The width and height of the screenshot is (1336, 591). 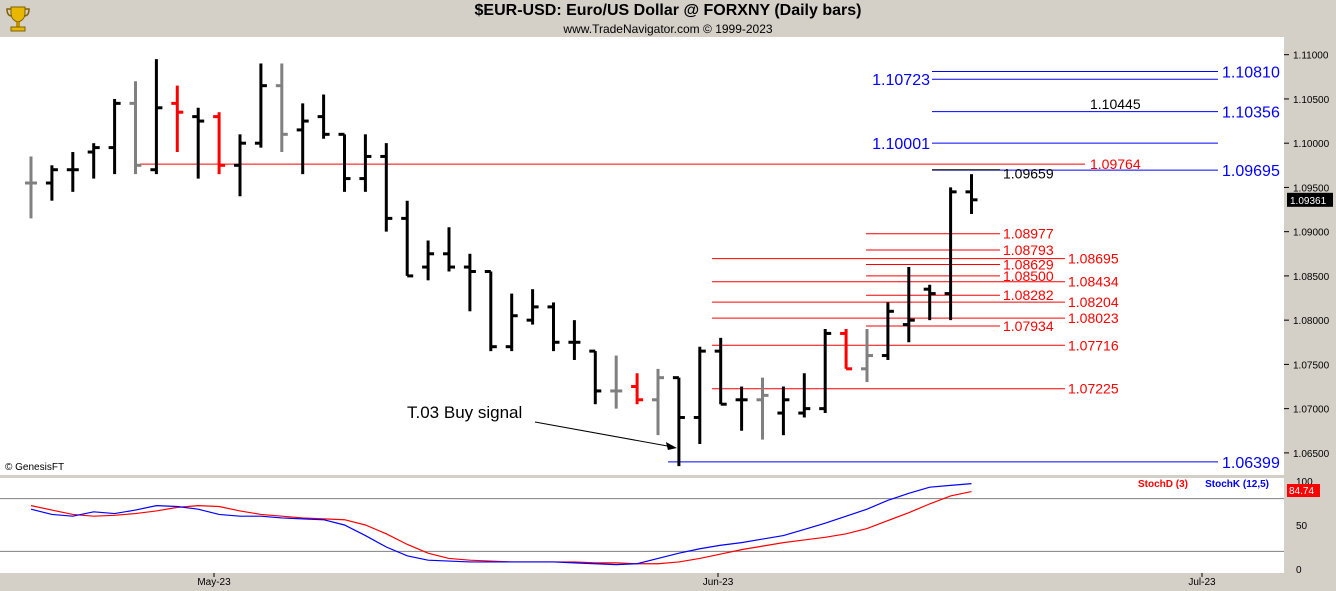 I want to click on level-label: 1.07934, so click(x=1028, y=326).